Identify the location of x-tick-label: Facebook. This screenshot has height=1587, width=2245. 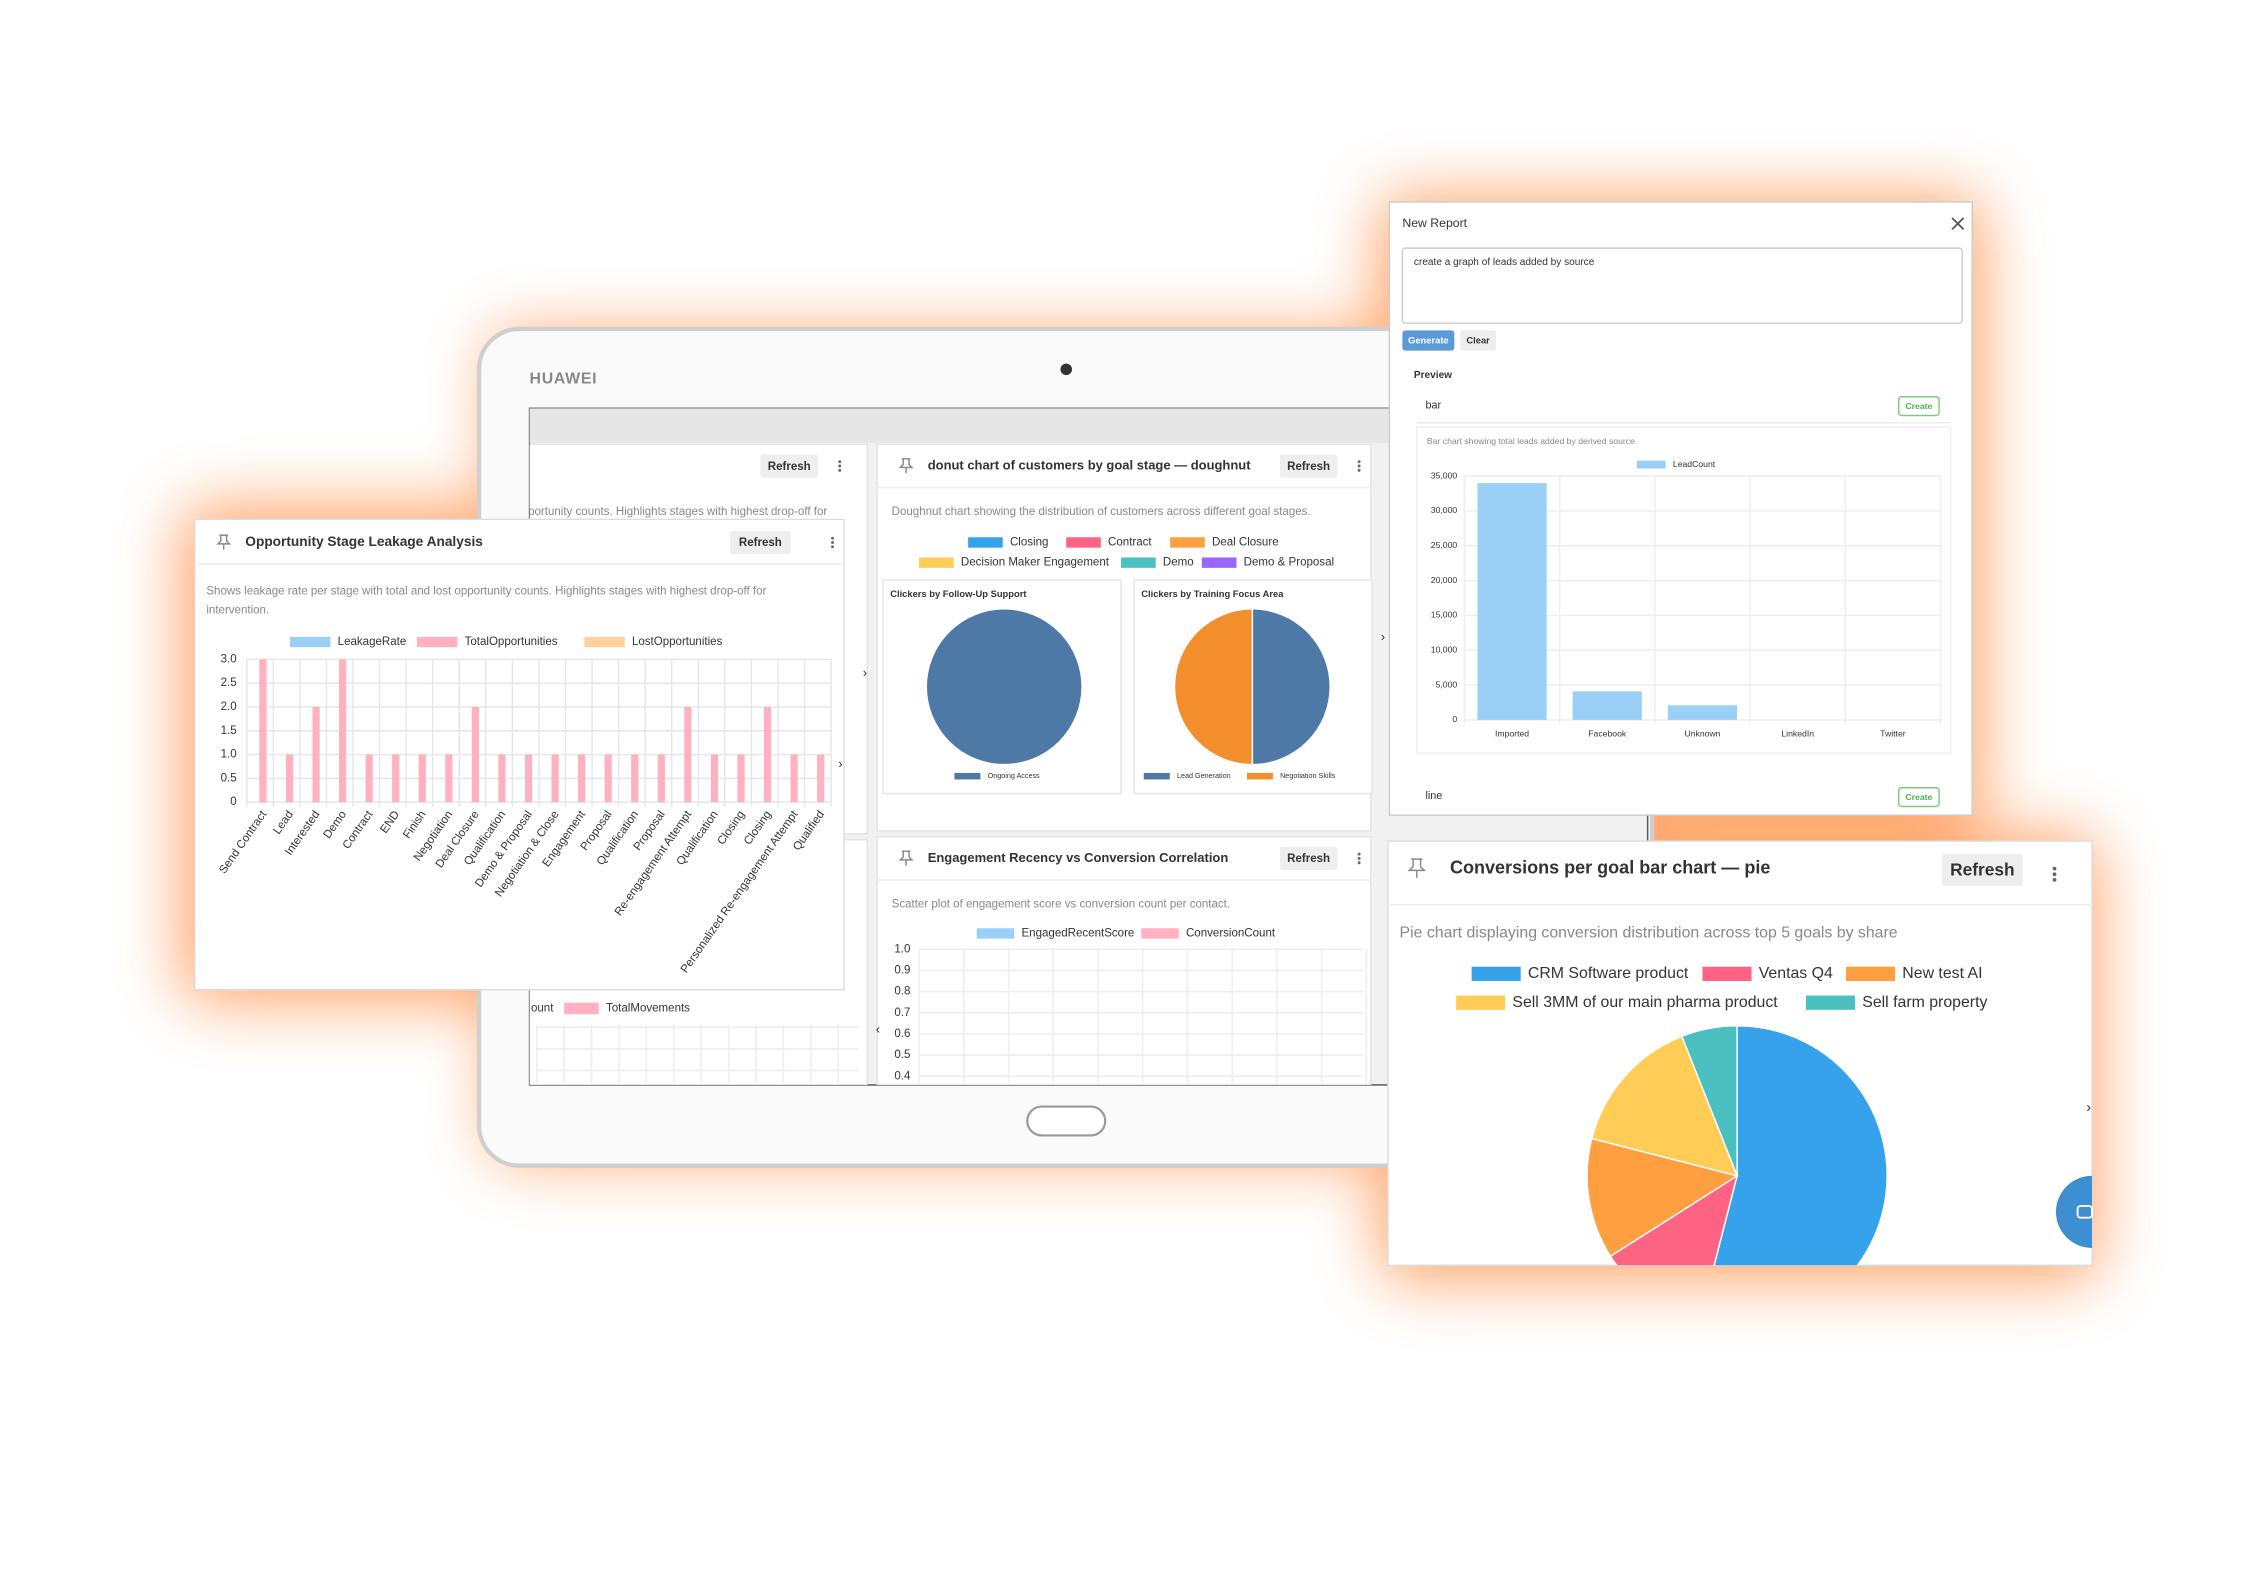
(1607, 734).